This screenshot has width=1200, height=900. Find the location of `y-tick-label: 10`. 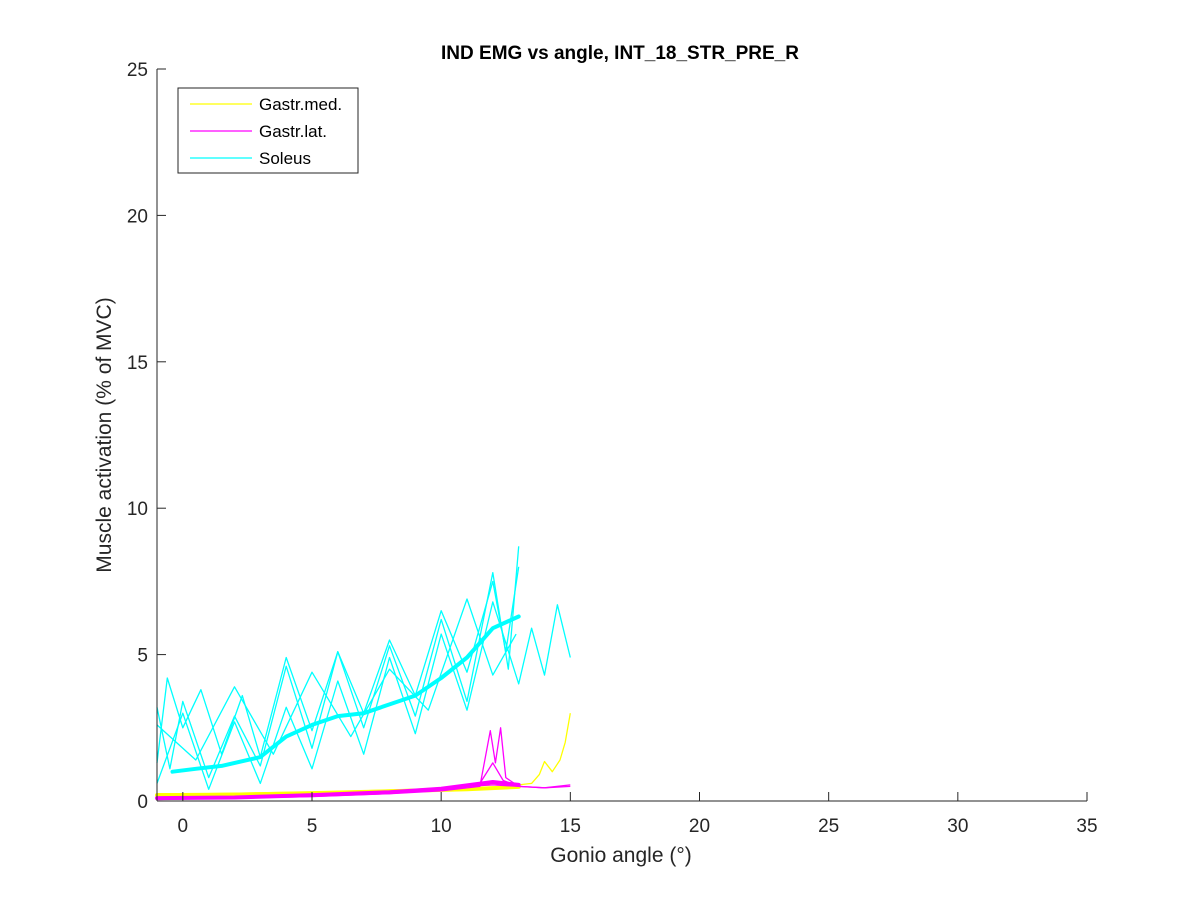

y-tick-label: 10 is located at coordinates (137, 509).